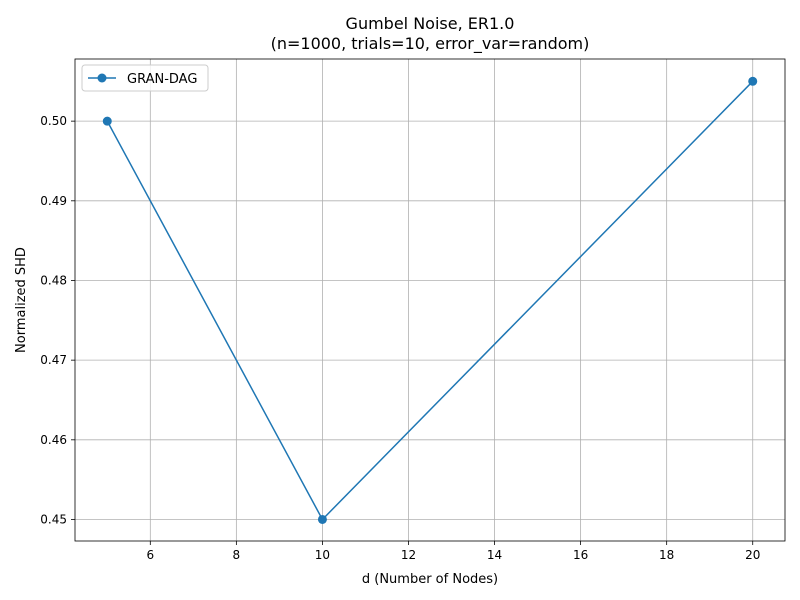  I want to click on legend: GRAN-DAG, so click(145, 78).